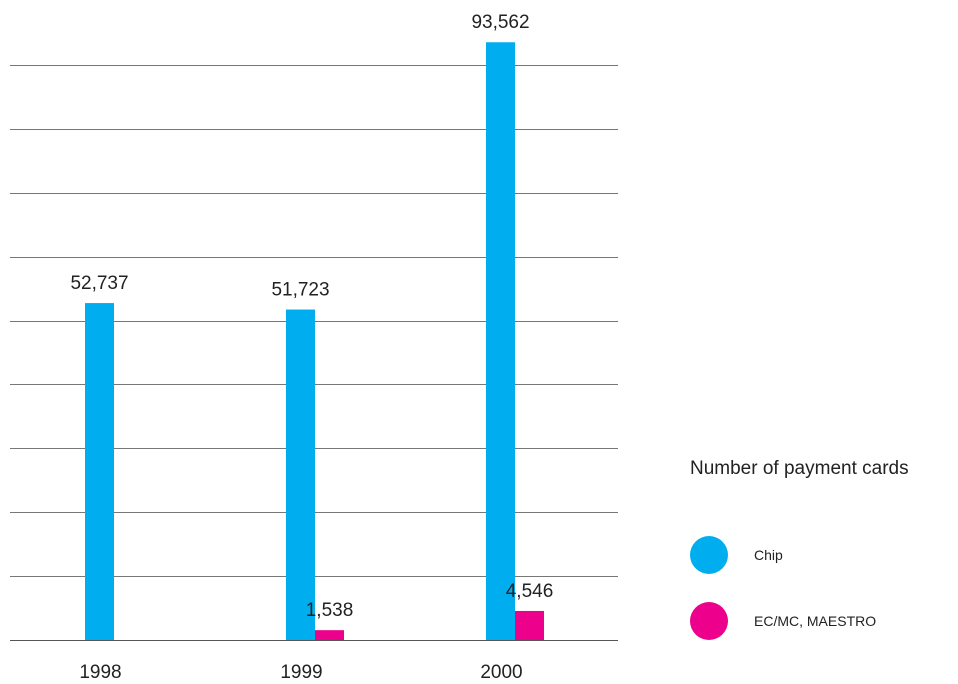  Describe the element at coordinates (709, 555) in the screenshot. I see `legend-swatch-chip` at that location.